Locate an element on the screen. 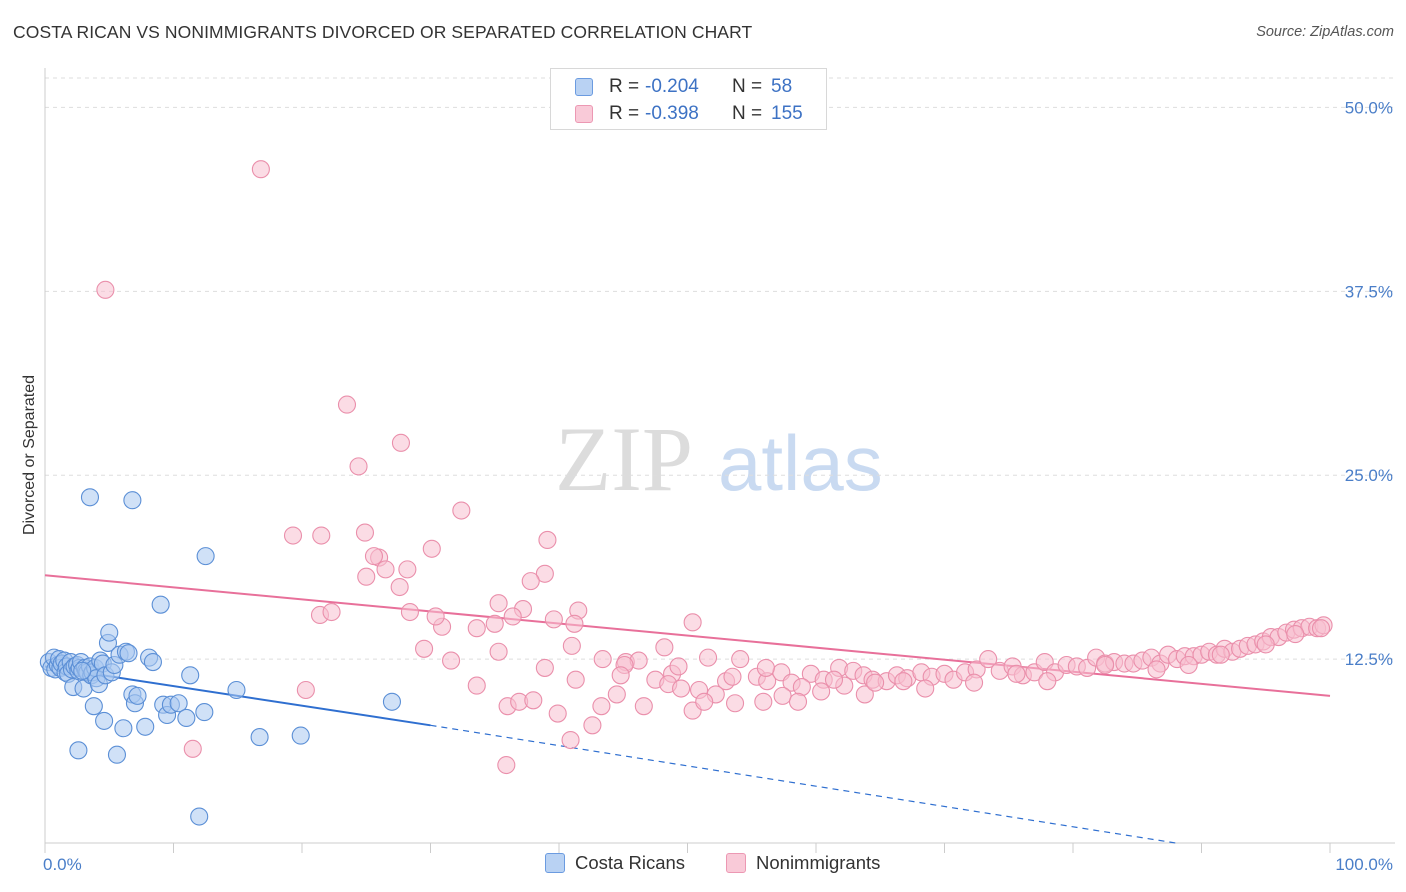  legend-row-nonimmigrants: R = -0.398 N = 155 is located at coordinates (688, 114).